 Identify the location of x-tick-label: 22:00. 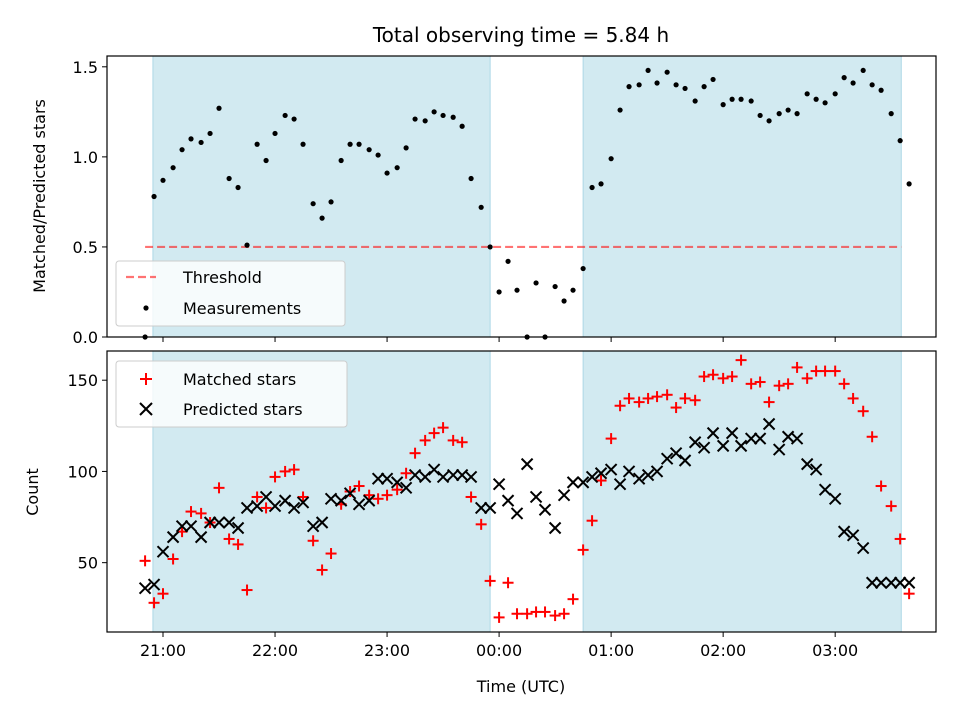
(275, 650).